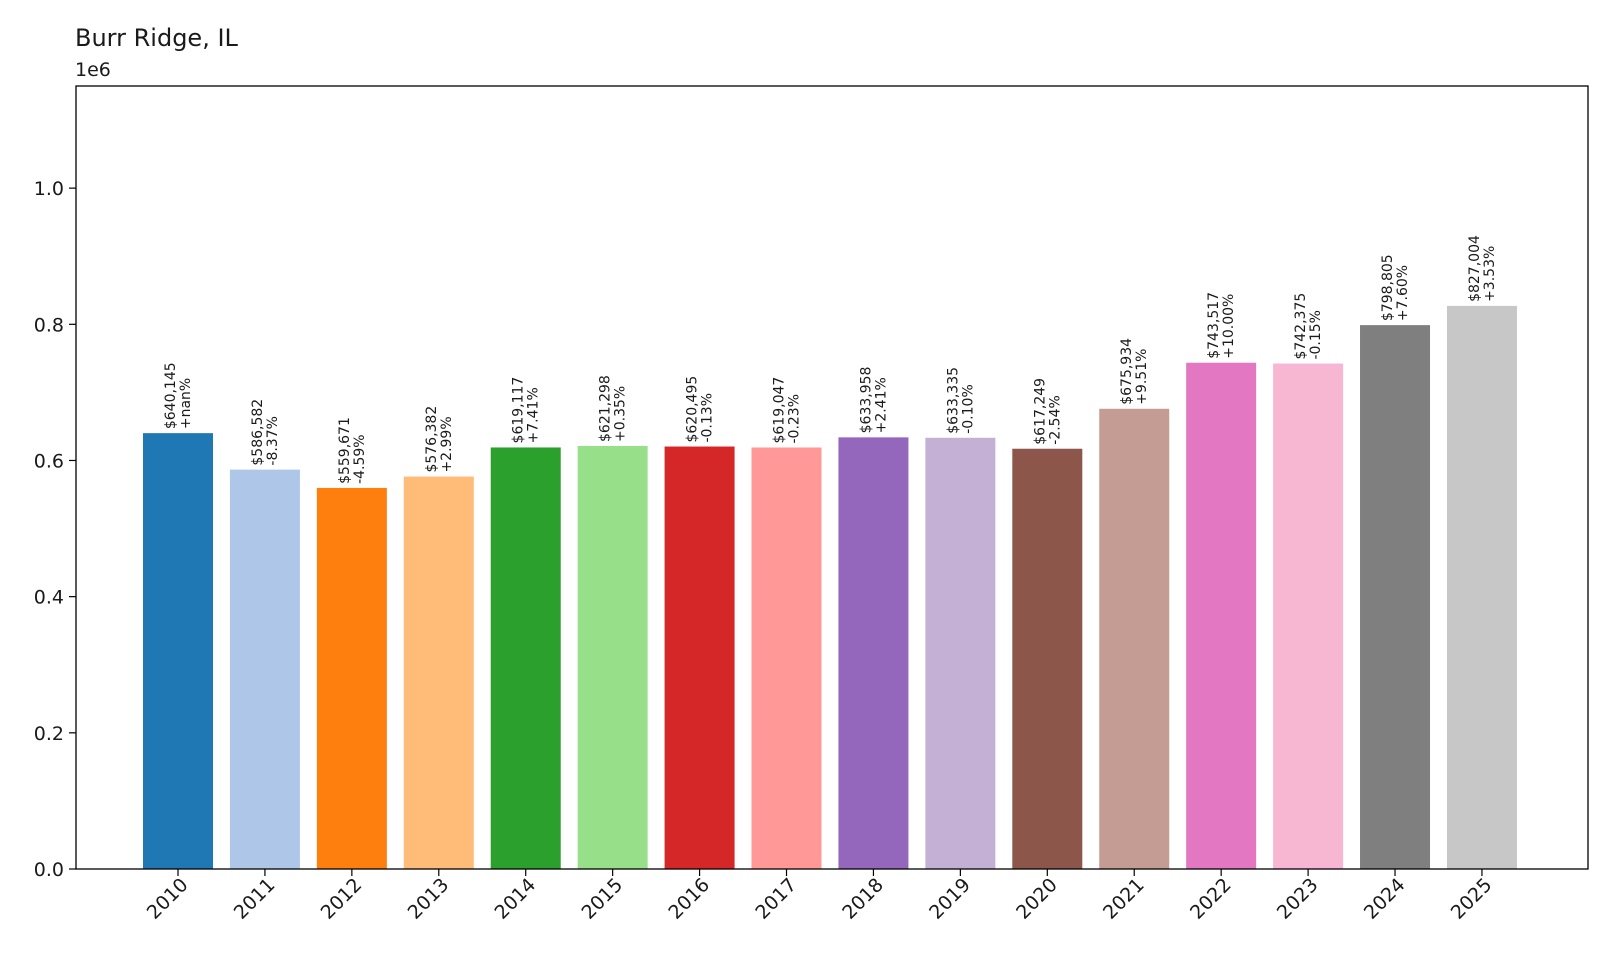  I want to click on x-tick-label: 2022, so click(1211, 899).